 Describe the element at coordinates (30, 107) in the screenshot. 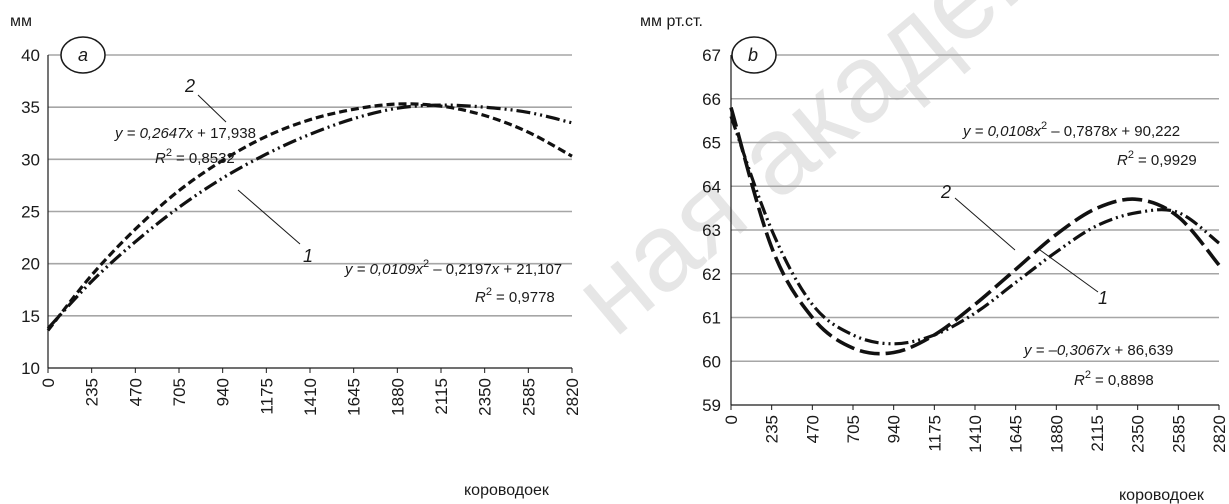

I see `y-tick-label: 35` at that location.